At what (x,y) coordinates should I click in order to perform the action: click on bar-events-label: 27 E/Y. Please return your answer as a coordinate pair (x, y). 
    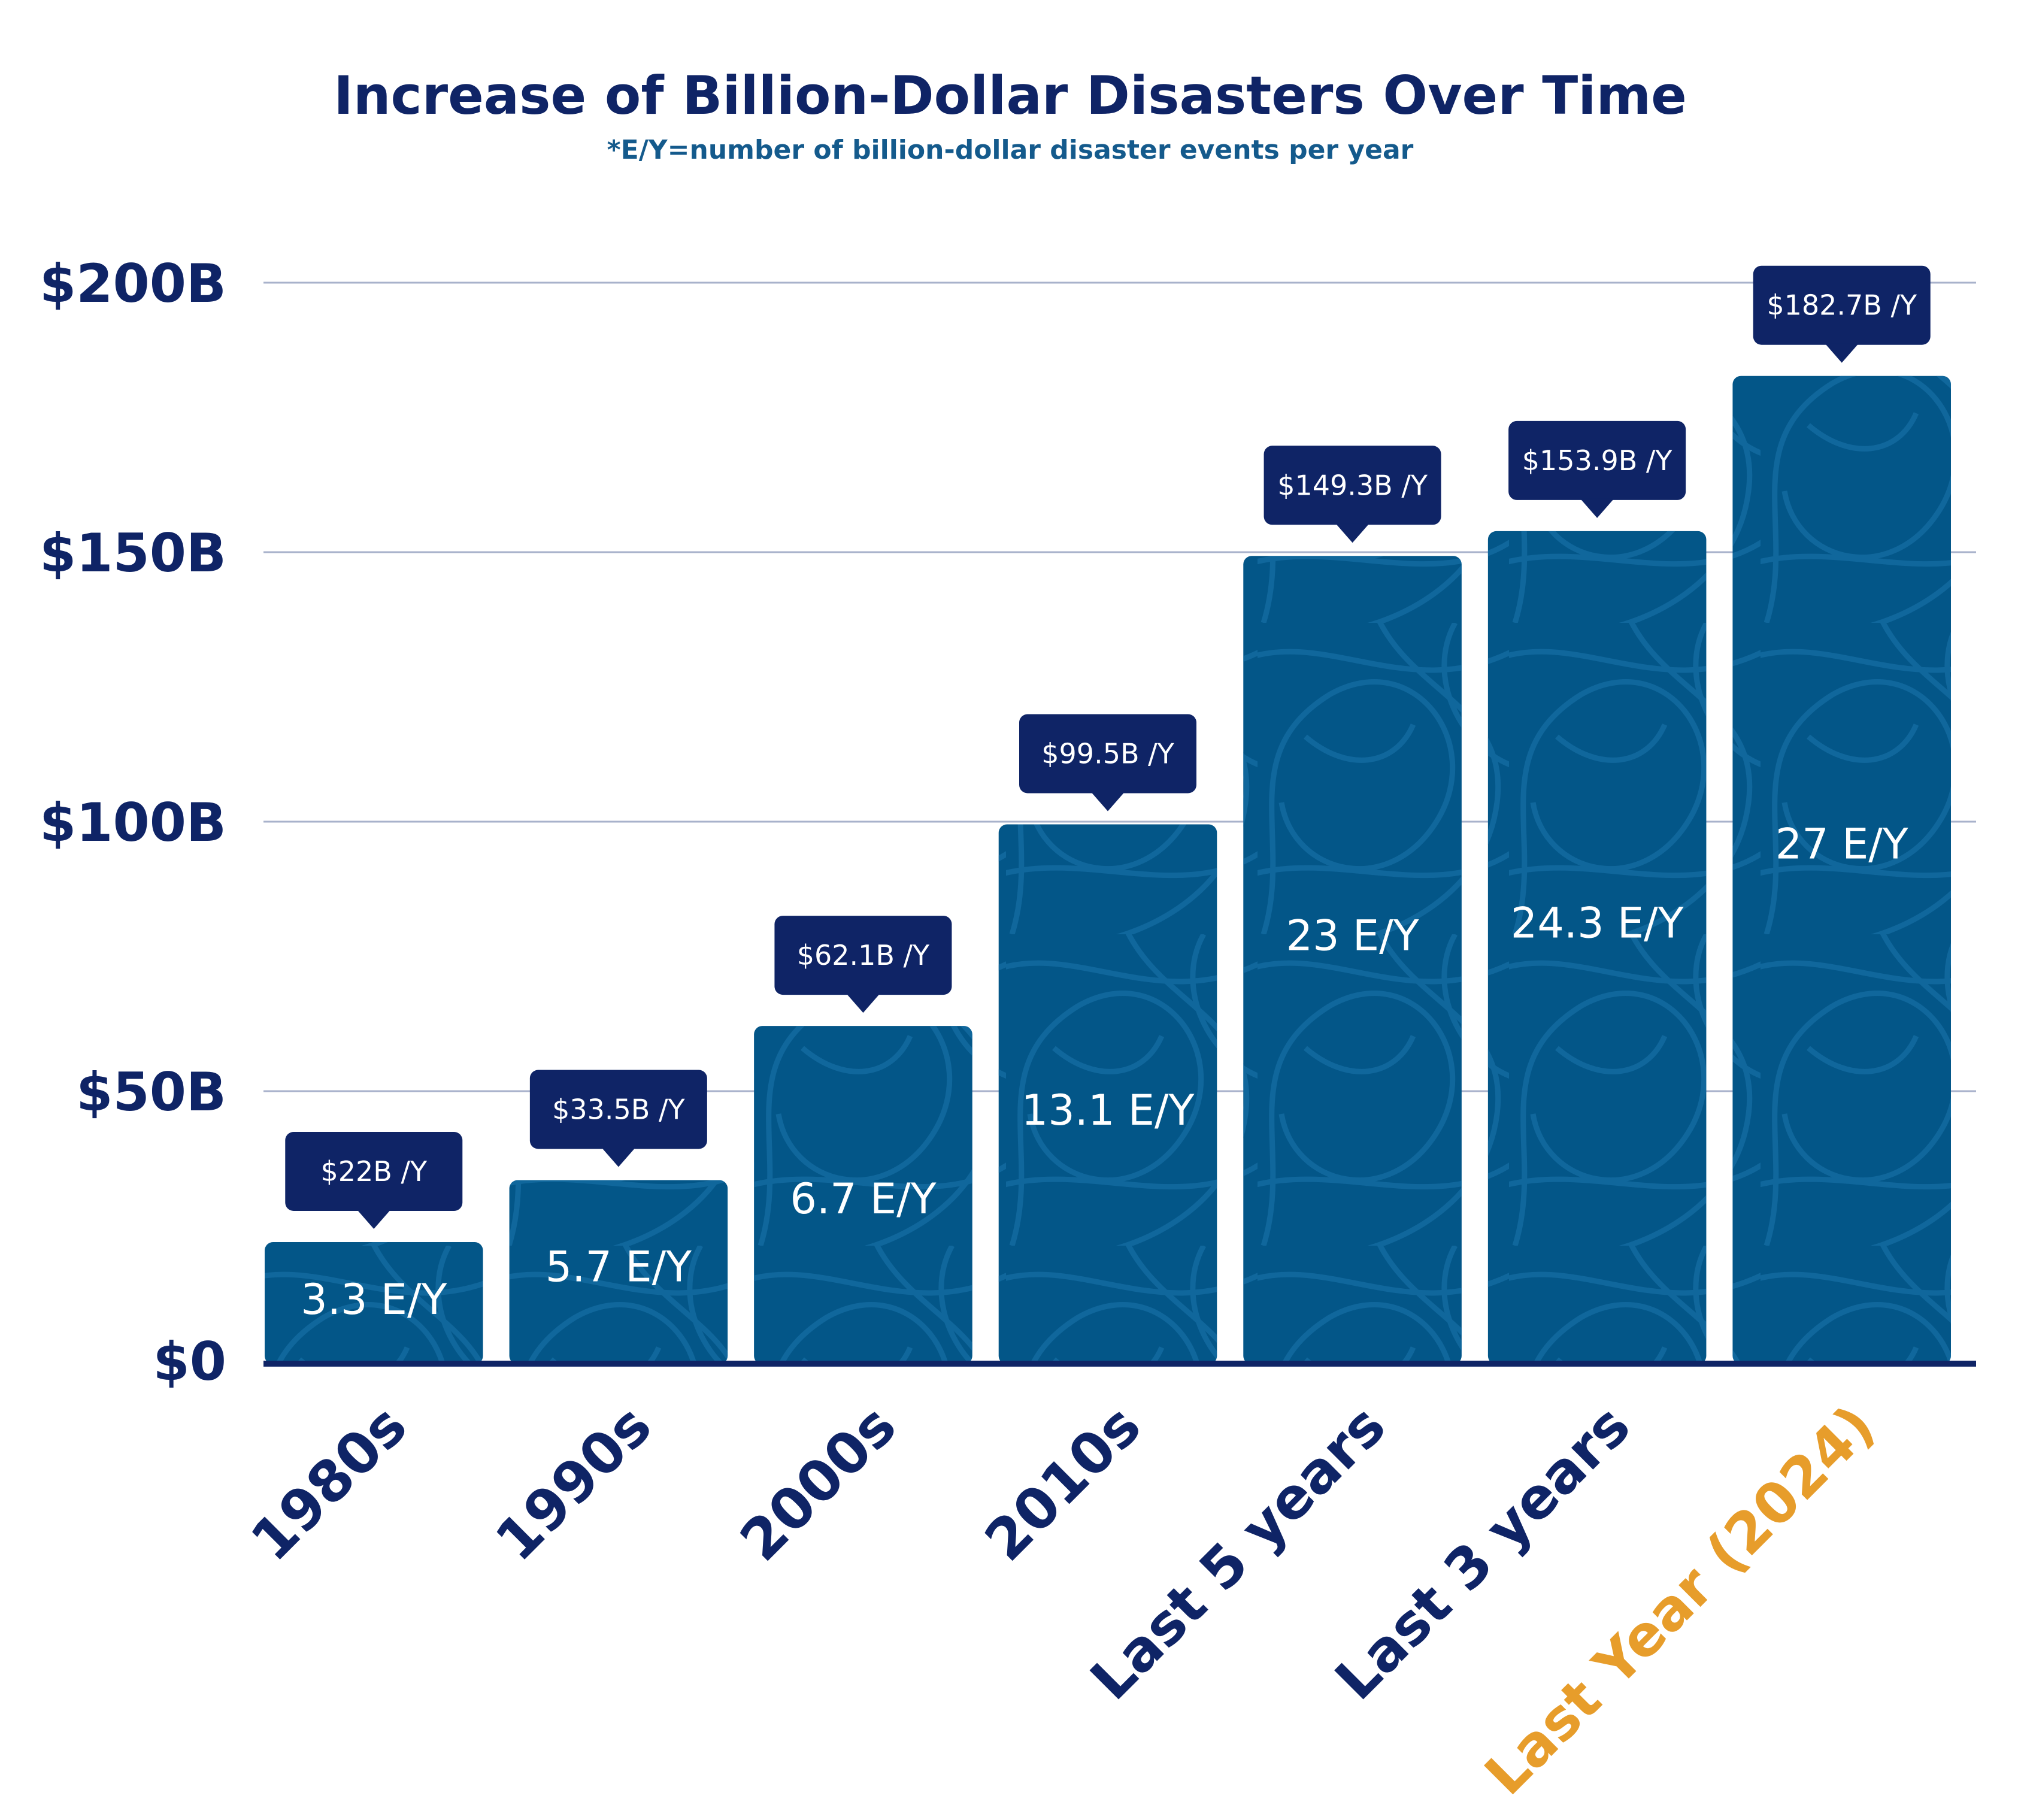
    Looking at the image, I should click on (1841, 844).